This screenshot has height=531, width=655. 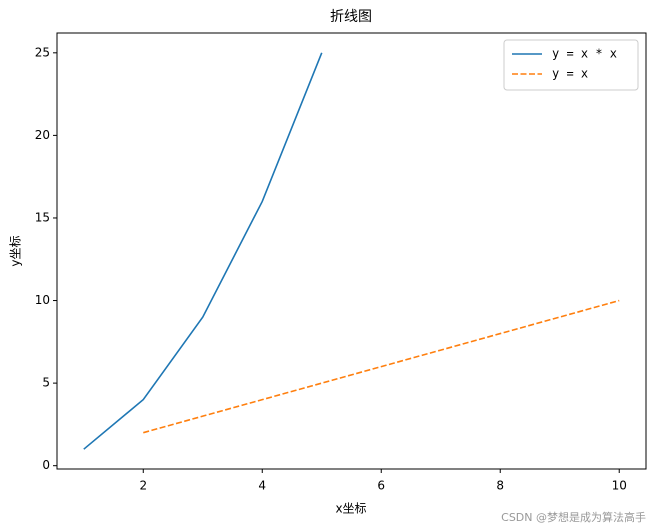 I want to click on x-tick-label: 6, so click(x=381, y=486).